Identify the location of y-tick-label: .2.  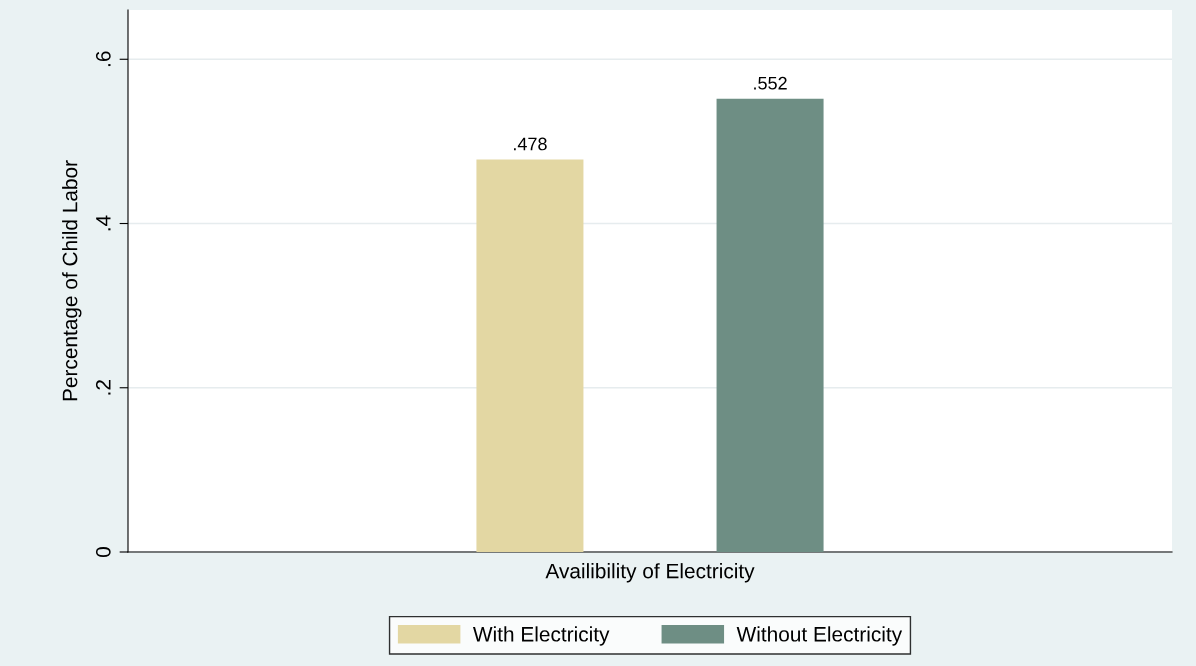
(103, 387).